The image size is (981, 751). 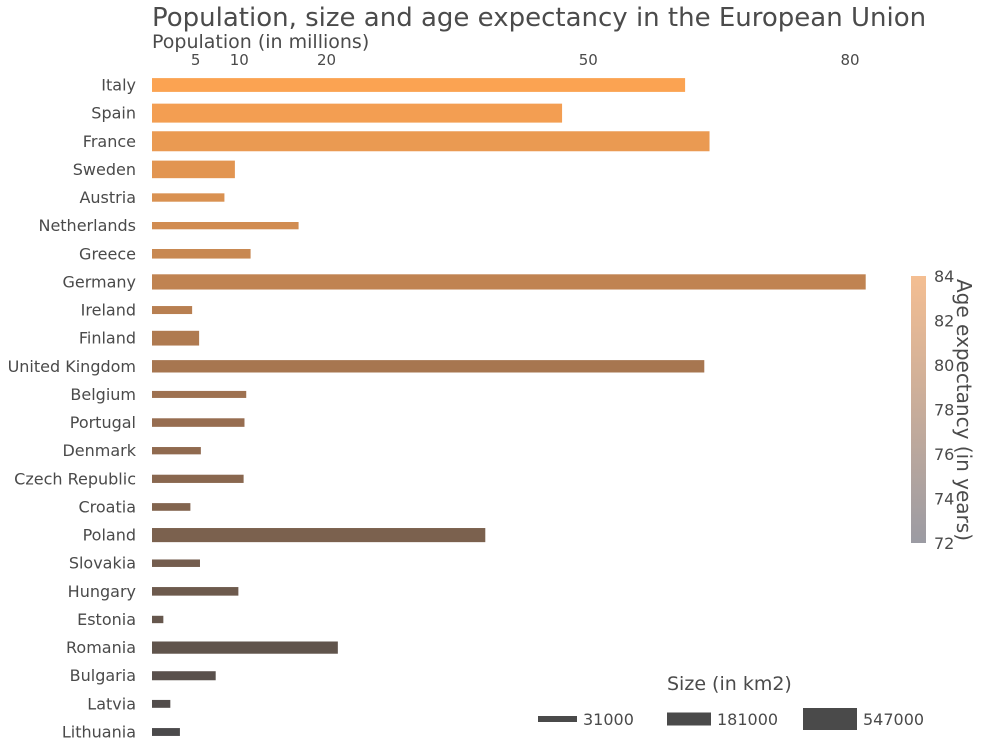 I want to click on colorbar-tick-label: 82, so click(x=944, y=321).